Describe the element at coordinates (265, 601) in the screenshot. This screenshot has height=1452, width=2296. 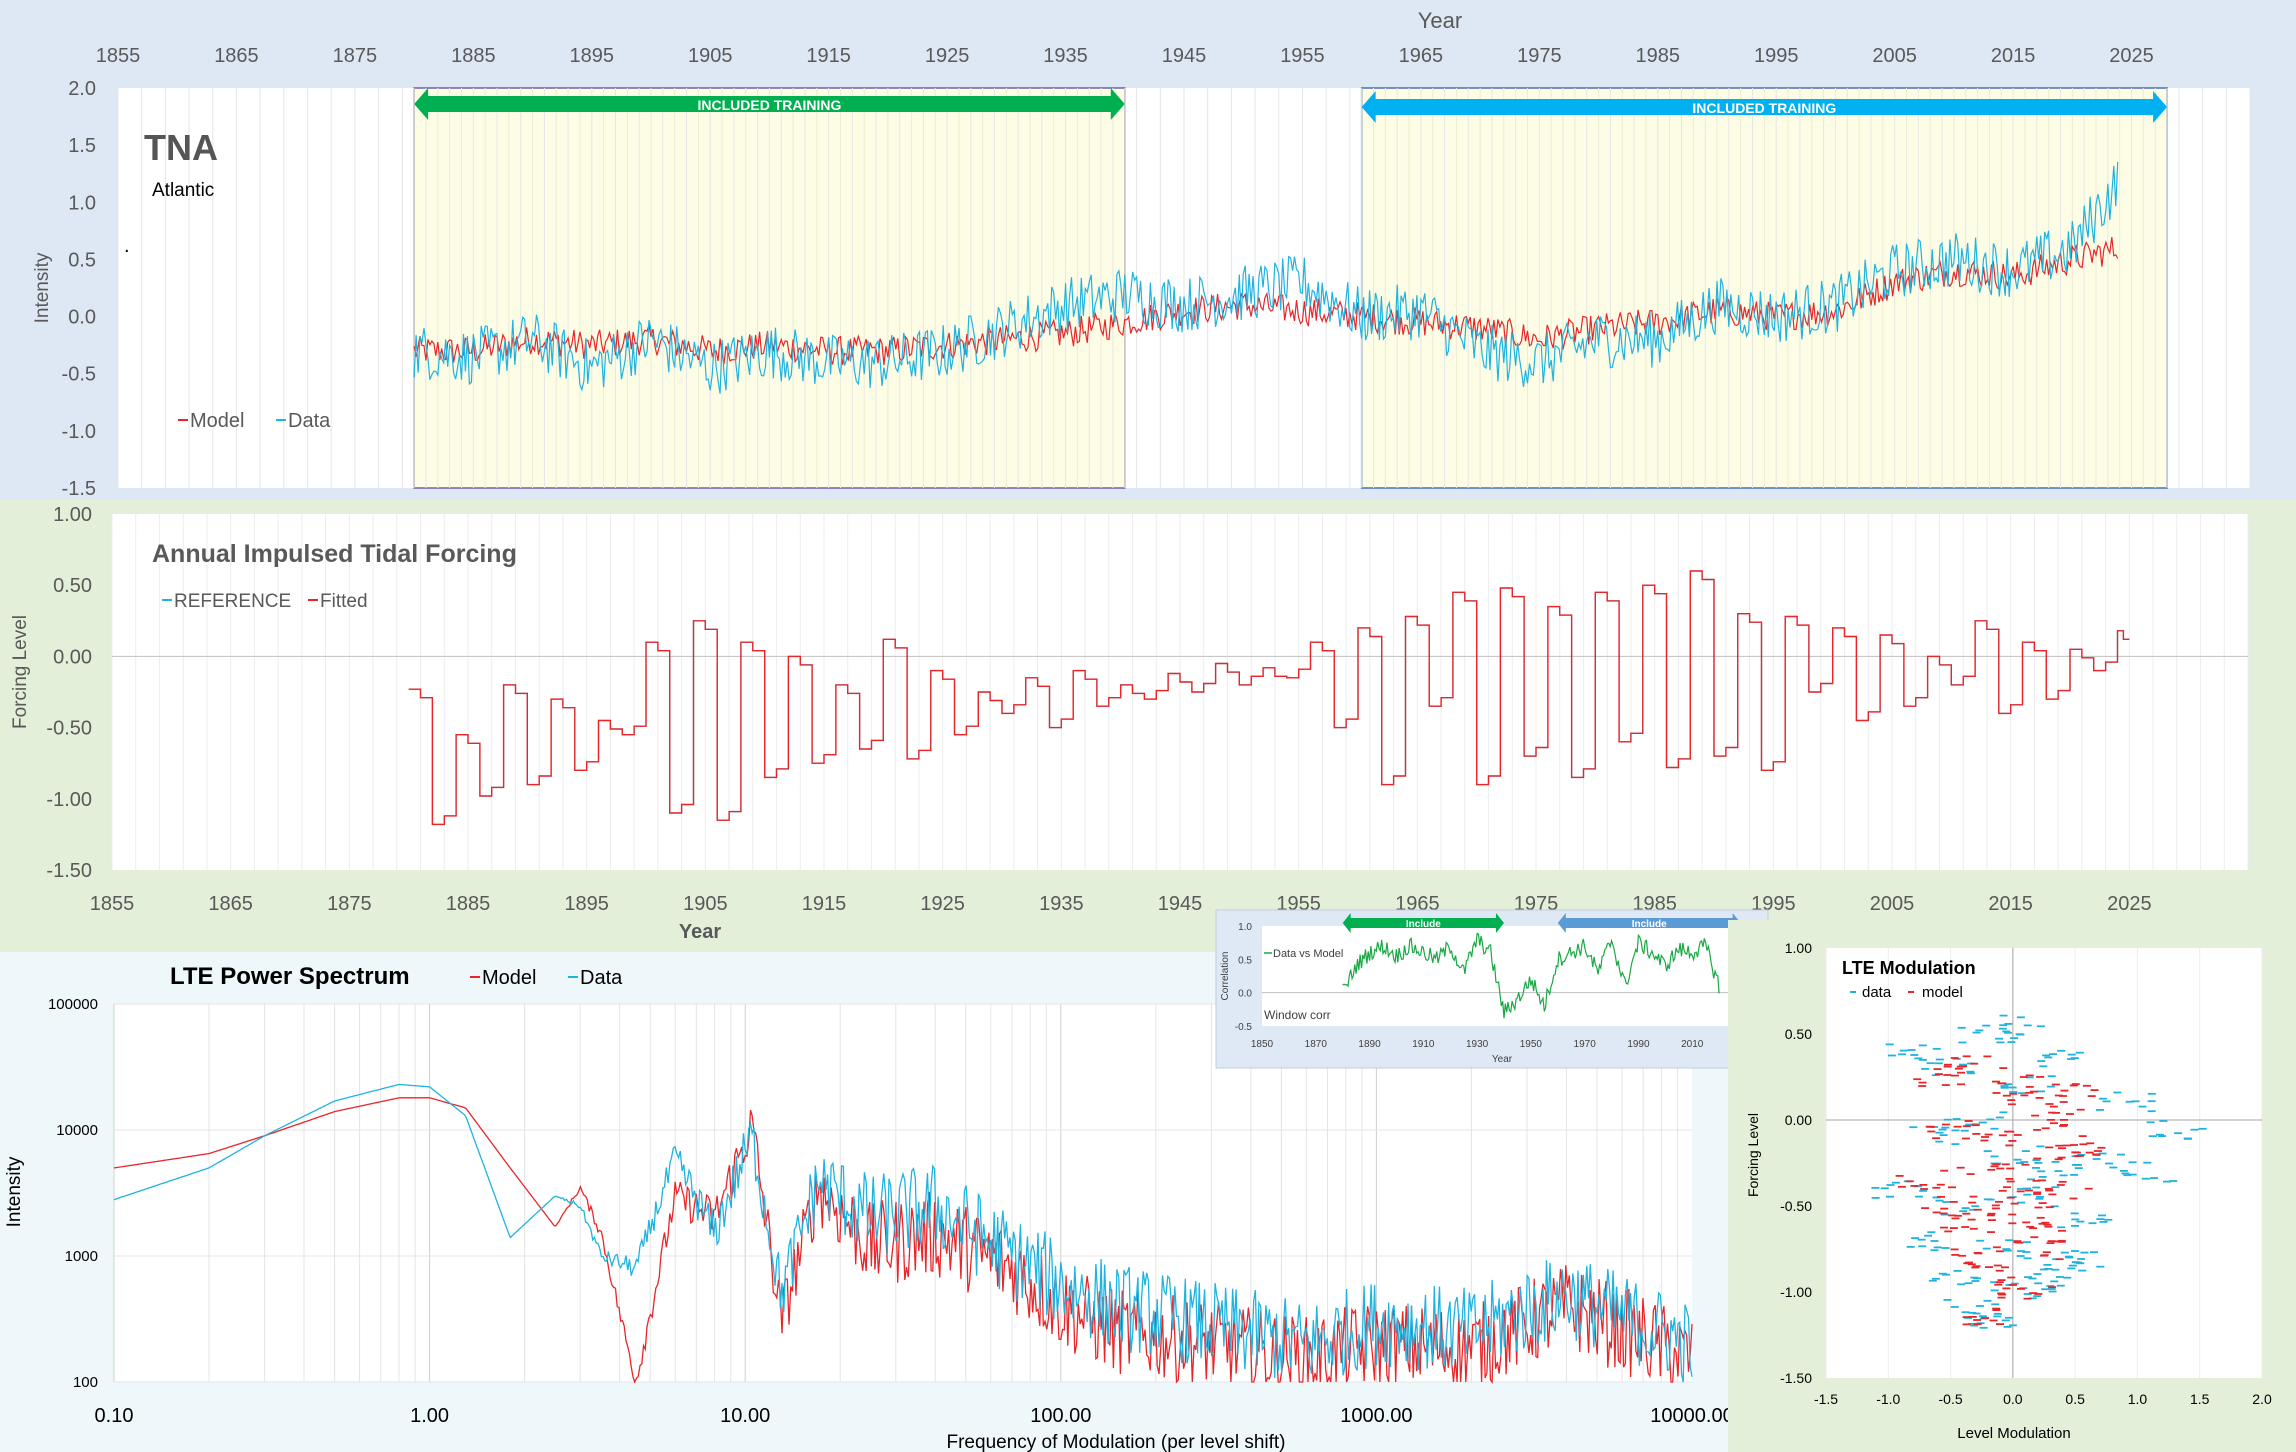
I see `mid-legend: REFERENCE Fitted` at that location.